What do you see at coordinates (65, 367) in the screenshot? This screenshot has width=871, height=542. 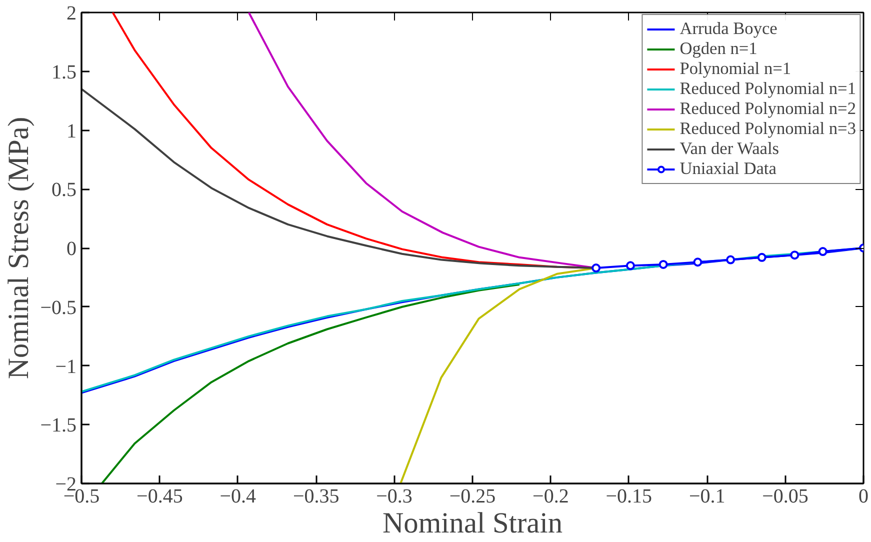 I see `y-tick-label: −1` at bounding box center [65, 367].